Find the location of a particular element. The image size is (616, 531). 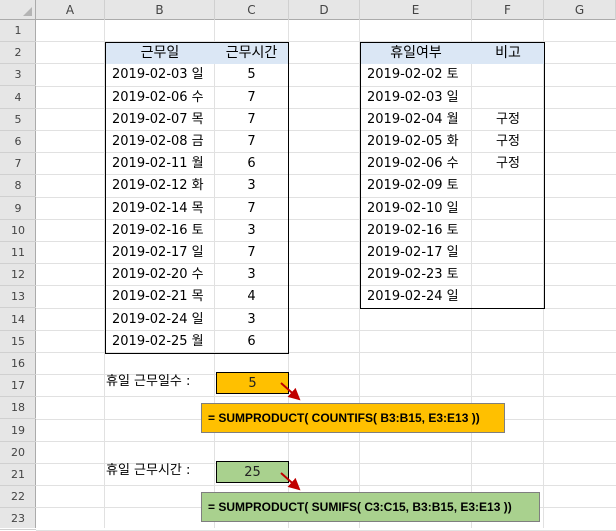

row-header-bar: 1 2 3 4 5 6 7 8 9 10 11 12 13 14 15 16 17 18 19 20 21 22 23 is located at coordinates (18, 265).